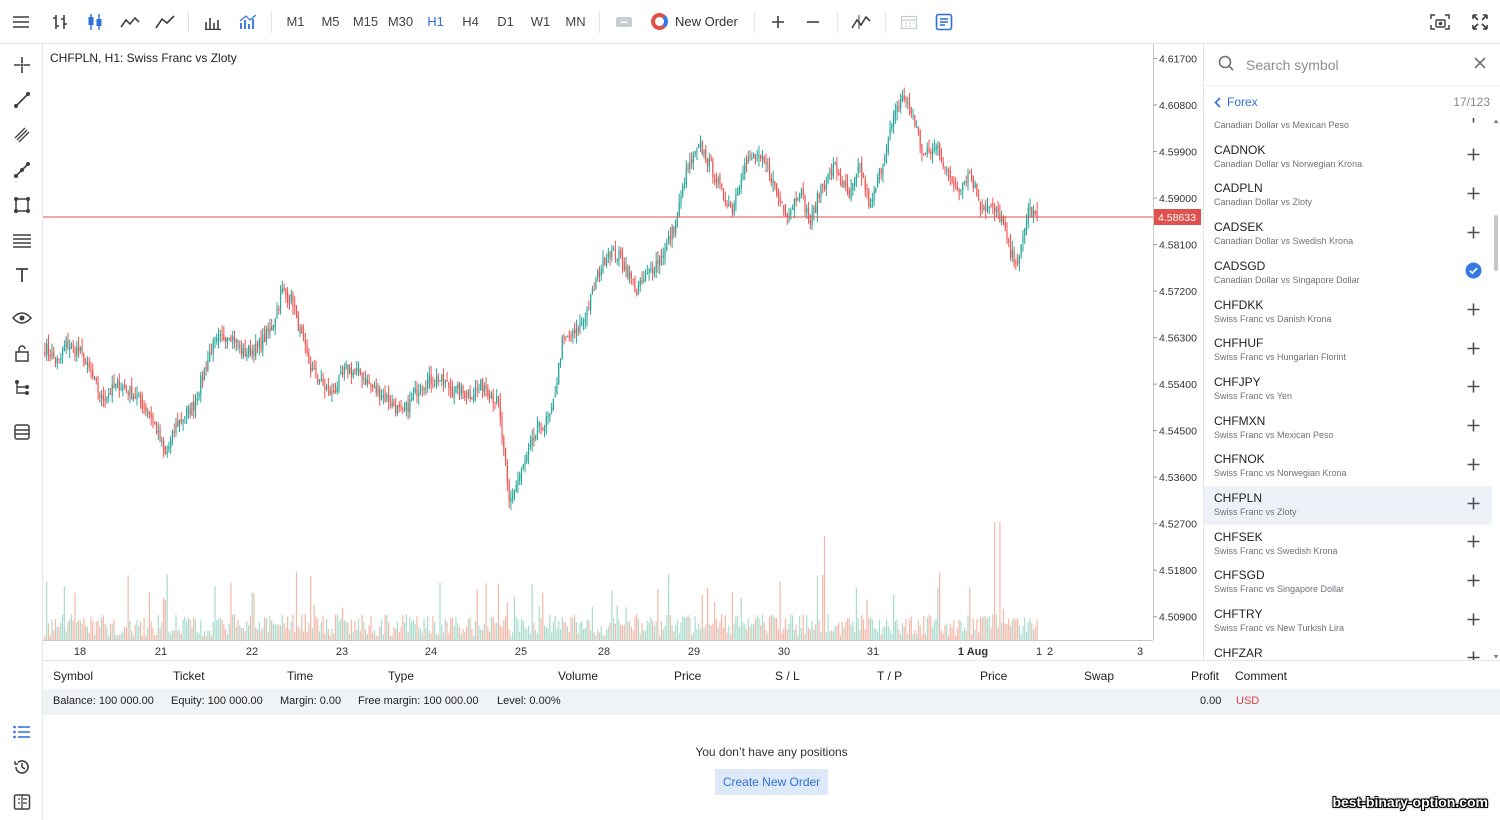  What do you see at coordinates (1480, 22) in the screenshot?
I see `fullscreen-icon` at bounding box center [1480, 22].